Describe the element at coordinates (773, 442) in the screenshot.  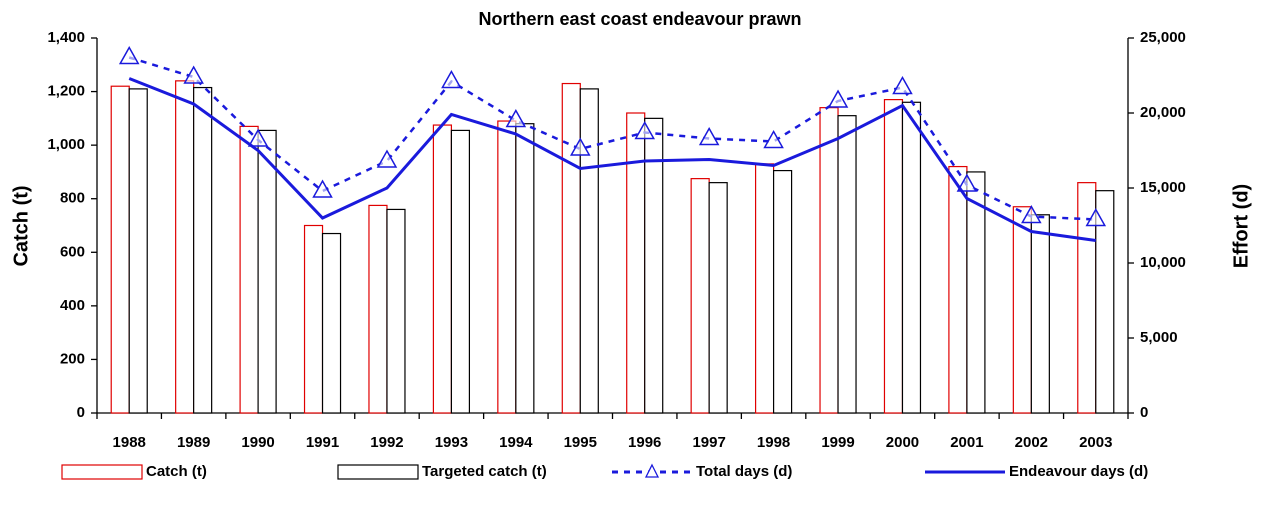
I see `x-tick-label: 1998` at that location.